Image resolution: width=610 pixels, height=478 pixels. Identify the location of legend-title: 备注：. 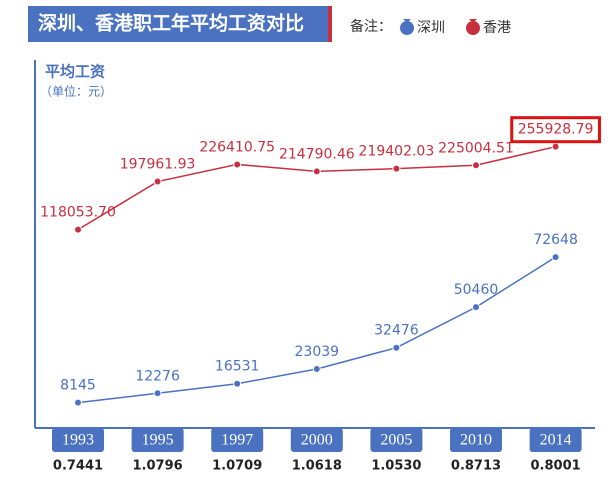
(371, 26).